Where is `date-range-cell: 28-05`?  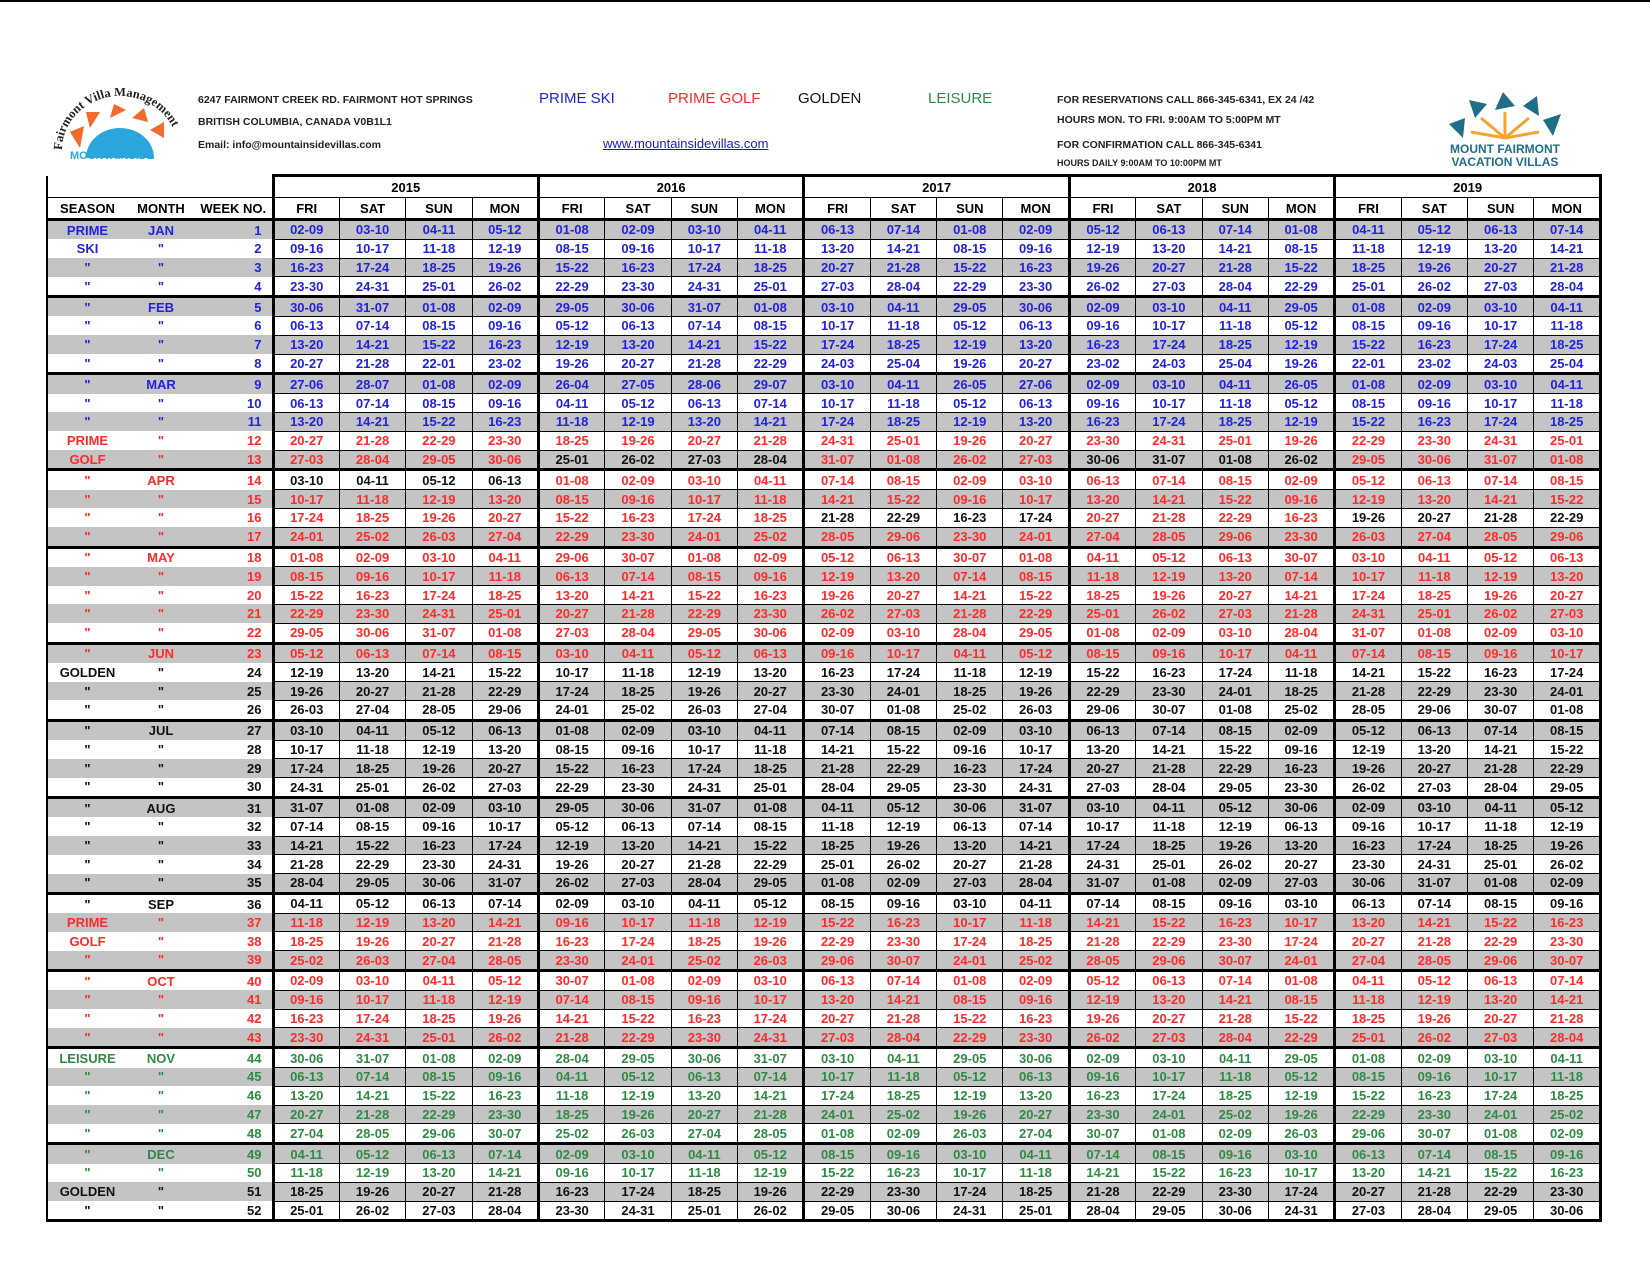 date-range-cell: 28-05 is located at coordinates (1169, 537).